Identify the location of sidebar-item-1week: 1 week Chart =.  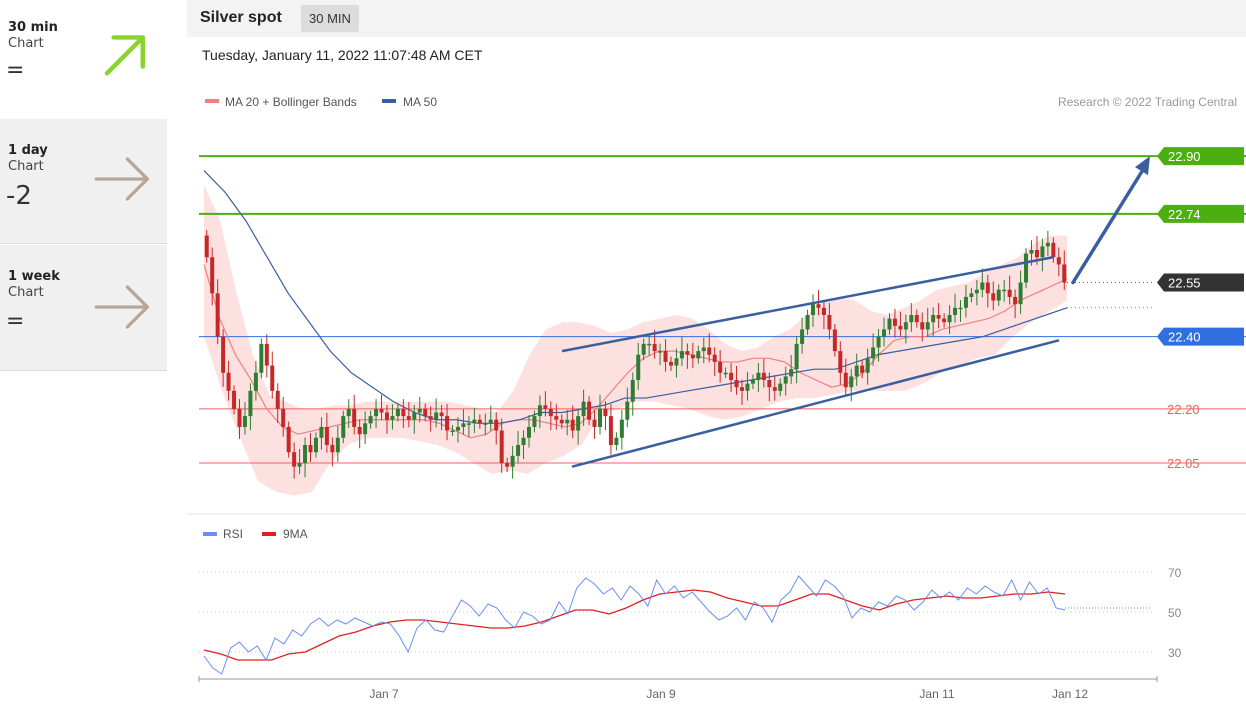
(83, 308).